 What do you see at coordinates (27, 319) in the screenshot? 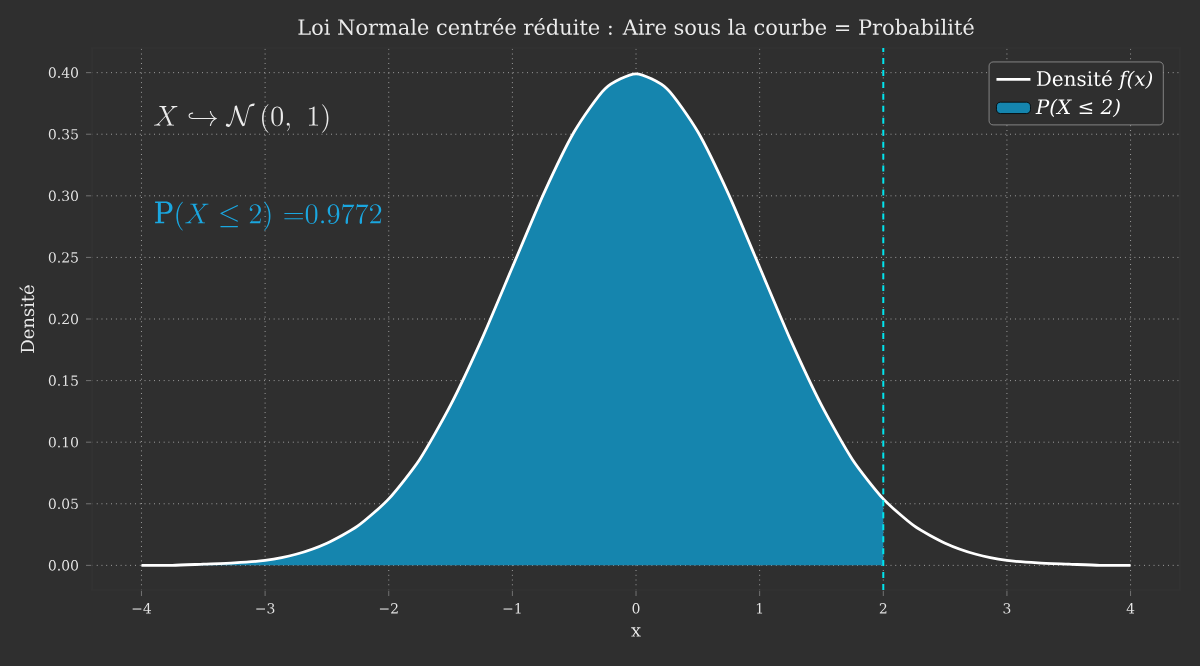
I see `y-axis-title: Densité` at bounding box center [27, 319].